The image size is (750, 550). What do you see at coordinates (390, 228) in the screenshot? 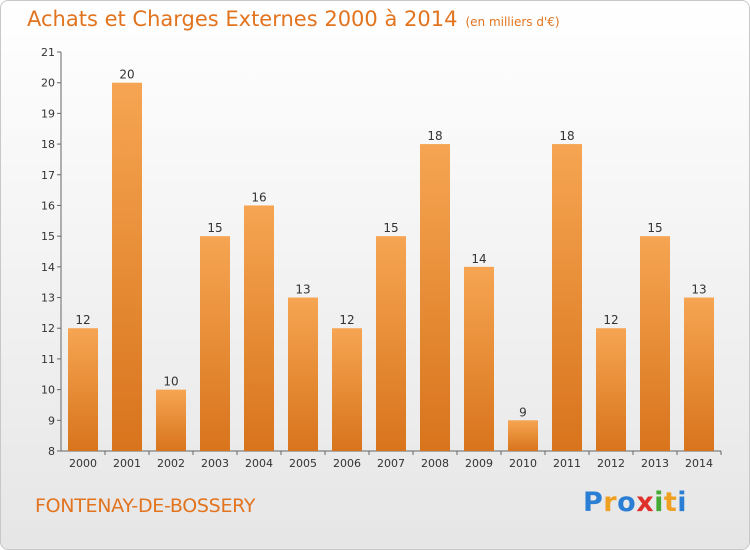
I see `value-label-2007: 15` at bounding box center [390, 228].